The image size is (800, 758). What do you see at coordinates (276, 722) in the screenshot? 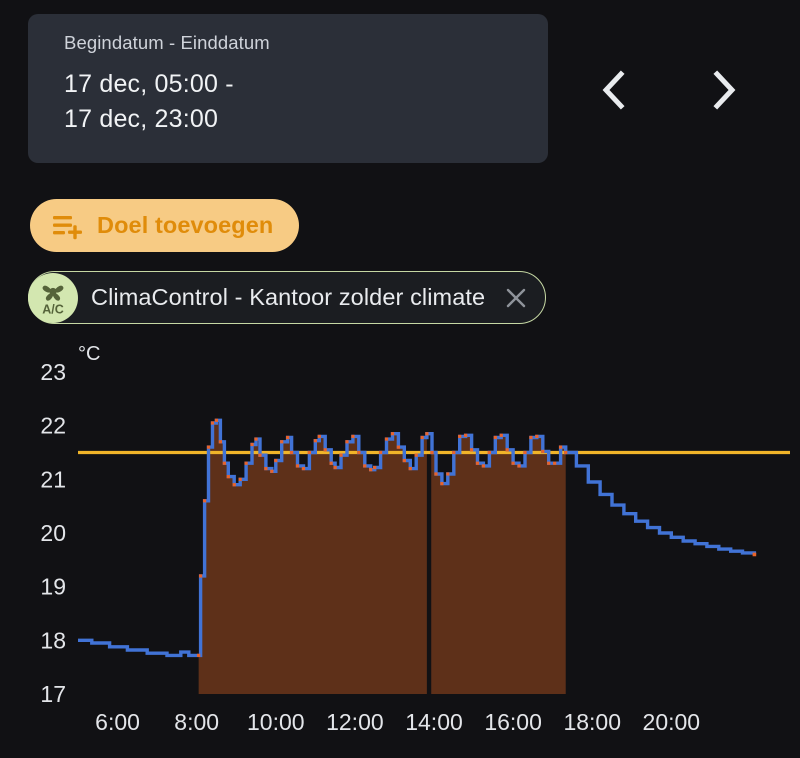
I see `x-axis-tick-label: 10:00` at bounding box center [276, 722].